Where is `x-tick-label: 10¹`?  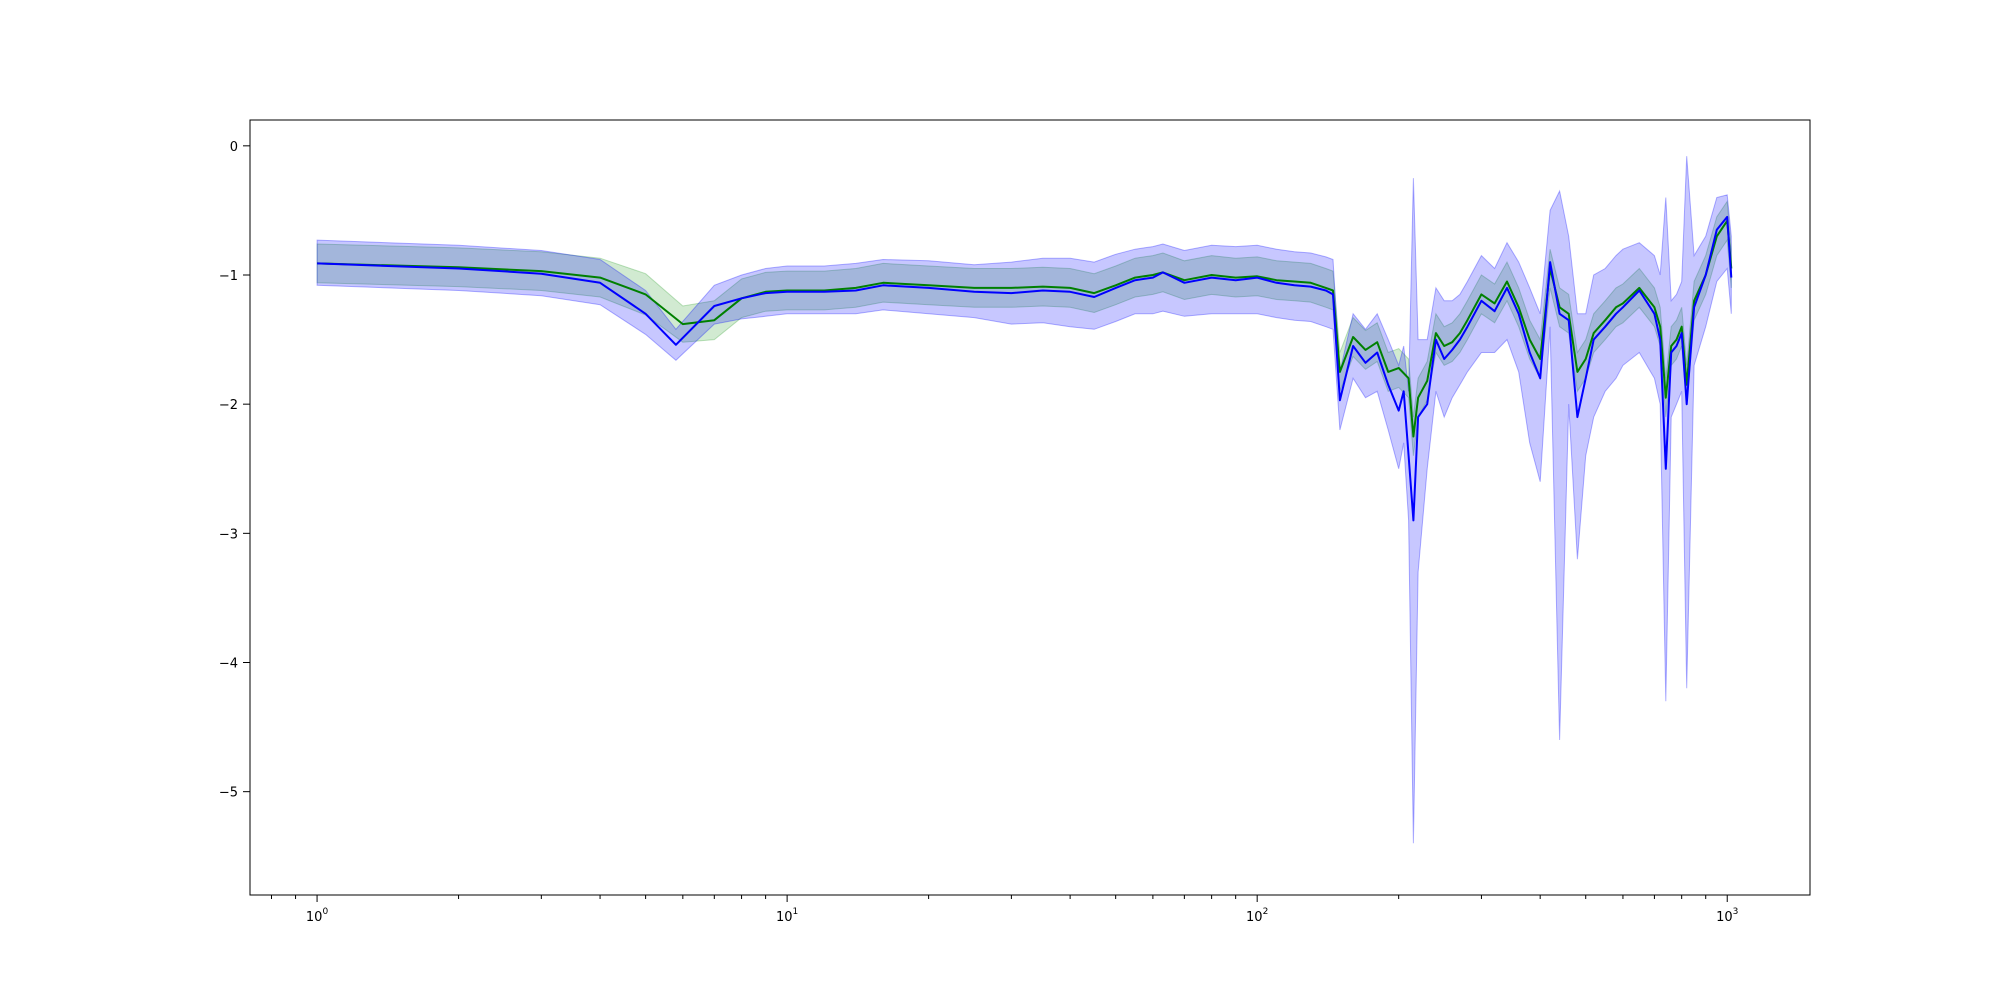
x-tick-label: 10¹ is located at coordinates (787, 916).